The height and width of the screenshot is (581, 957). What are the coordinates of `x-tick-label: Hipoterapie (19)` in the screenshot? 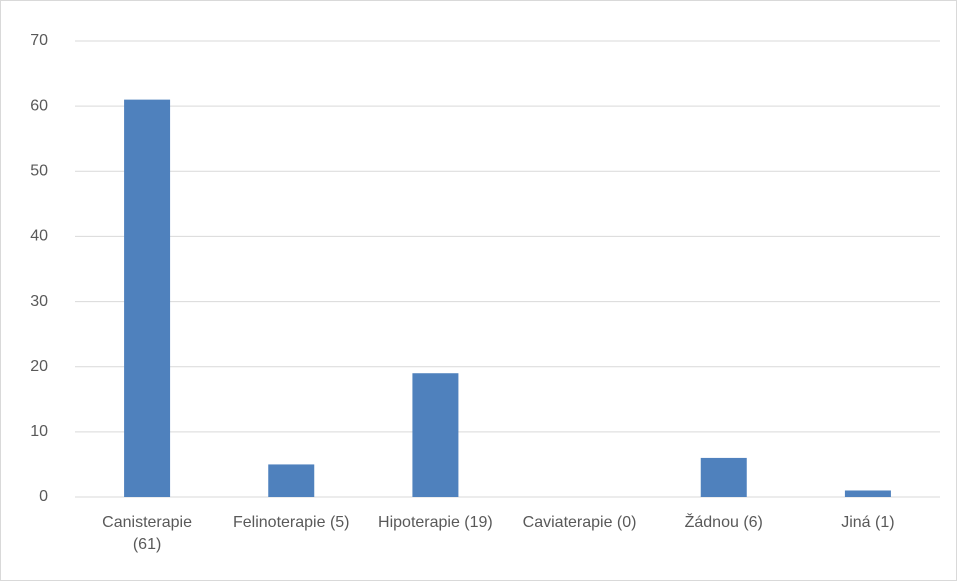 It's located at (435, 522).